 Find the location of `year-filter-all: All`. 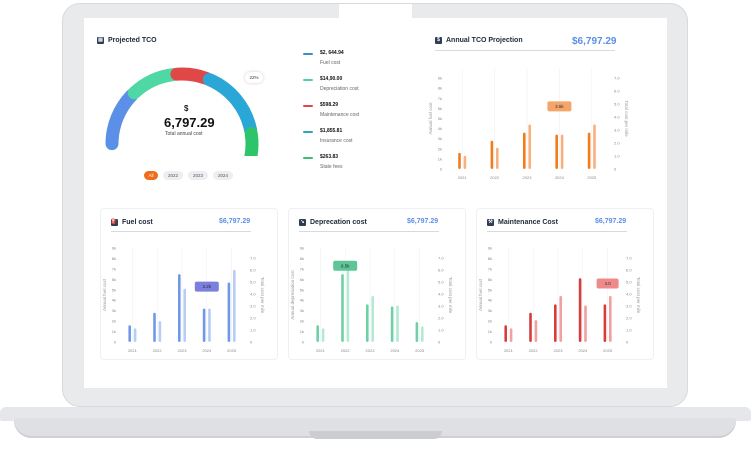

year-filter-all: All is located at coordinates (151, 175).